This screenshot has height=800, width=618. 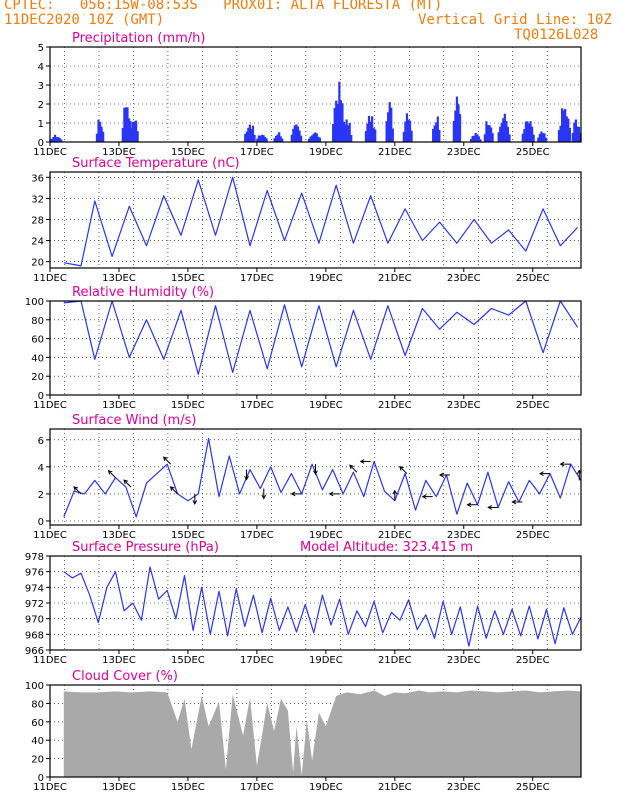 I want to click on temp-title: Surface Temperature (nC), so click(x=156, y=163).